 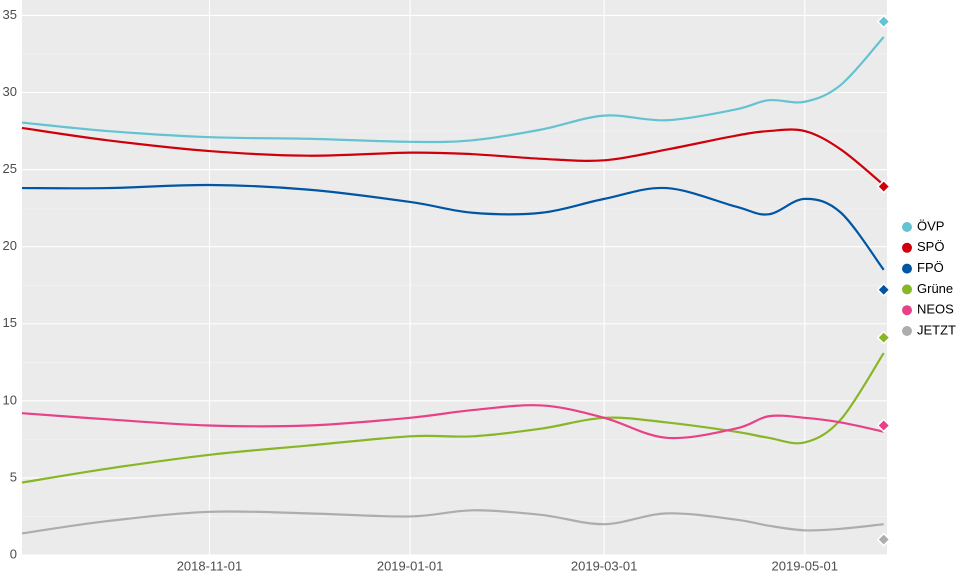 What do you see at coordinates (935, 309) in the screenshot?
I see `legend-label: NEOS` at bounding box center [935, 309].